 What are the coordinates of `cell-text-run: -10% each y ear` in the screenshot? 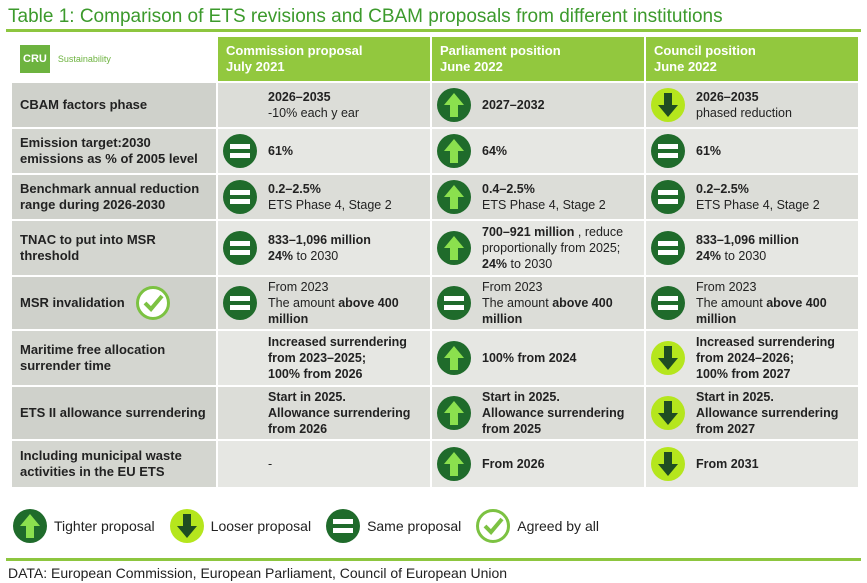 It's located at (314, 113).